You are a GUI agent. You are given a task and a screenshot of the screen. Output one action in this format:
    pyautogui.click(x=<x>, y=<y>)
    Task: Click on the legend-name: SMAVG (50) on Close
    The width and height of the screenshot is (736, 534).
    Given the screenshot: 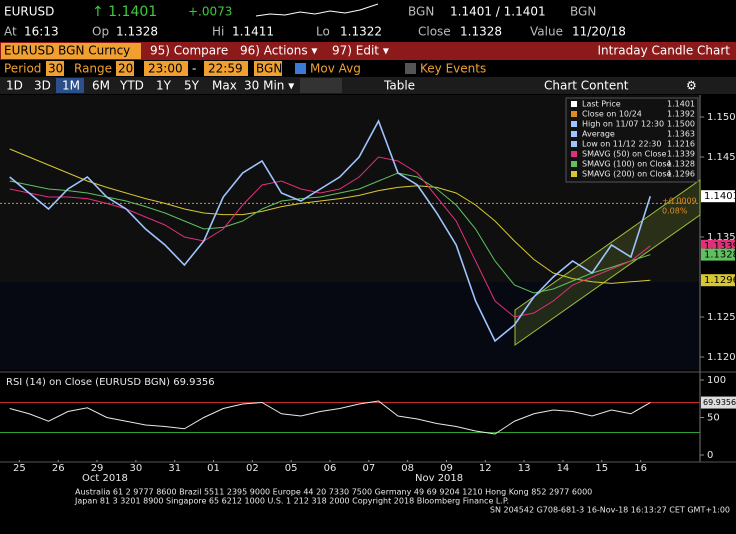 What is the action you would take?
    pyautogui.click(x=624, y=154)
    